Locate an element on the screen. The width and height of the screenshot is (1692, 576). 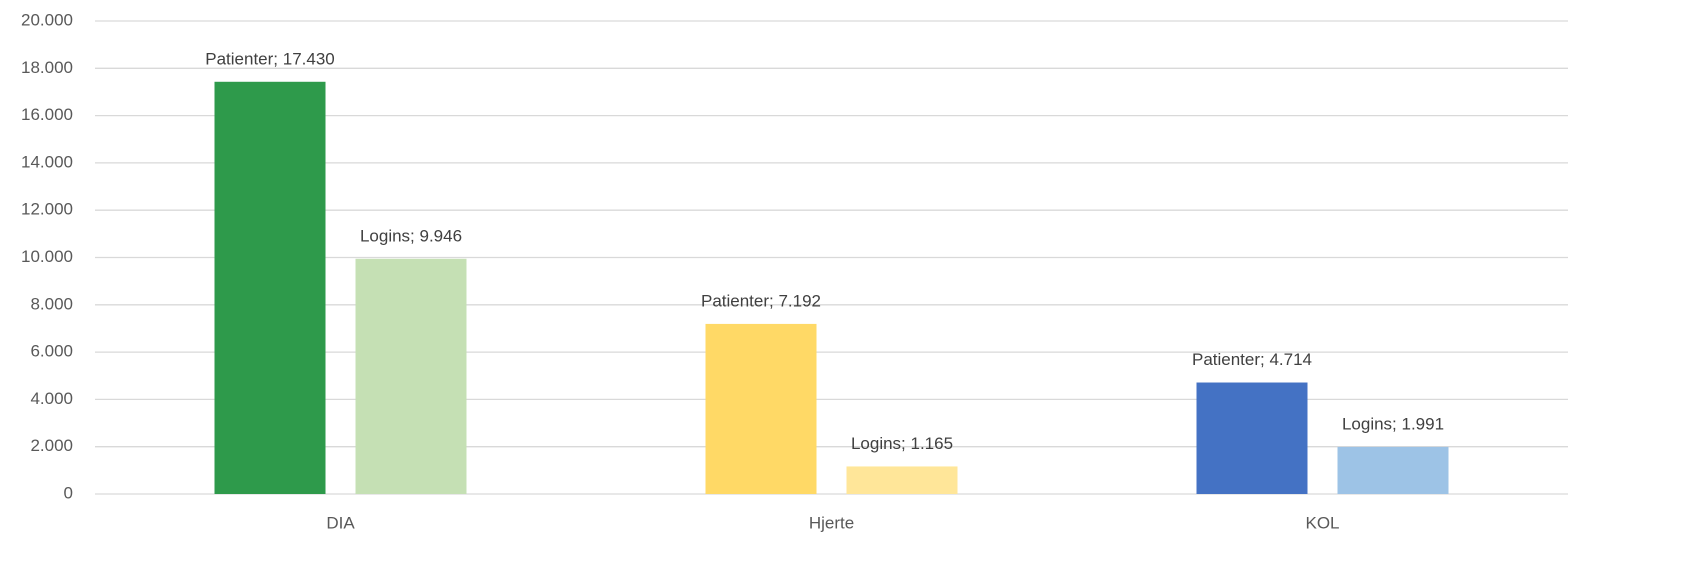
y-tick-label: 12.000 is located at coordinates (47, 209).